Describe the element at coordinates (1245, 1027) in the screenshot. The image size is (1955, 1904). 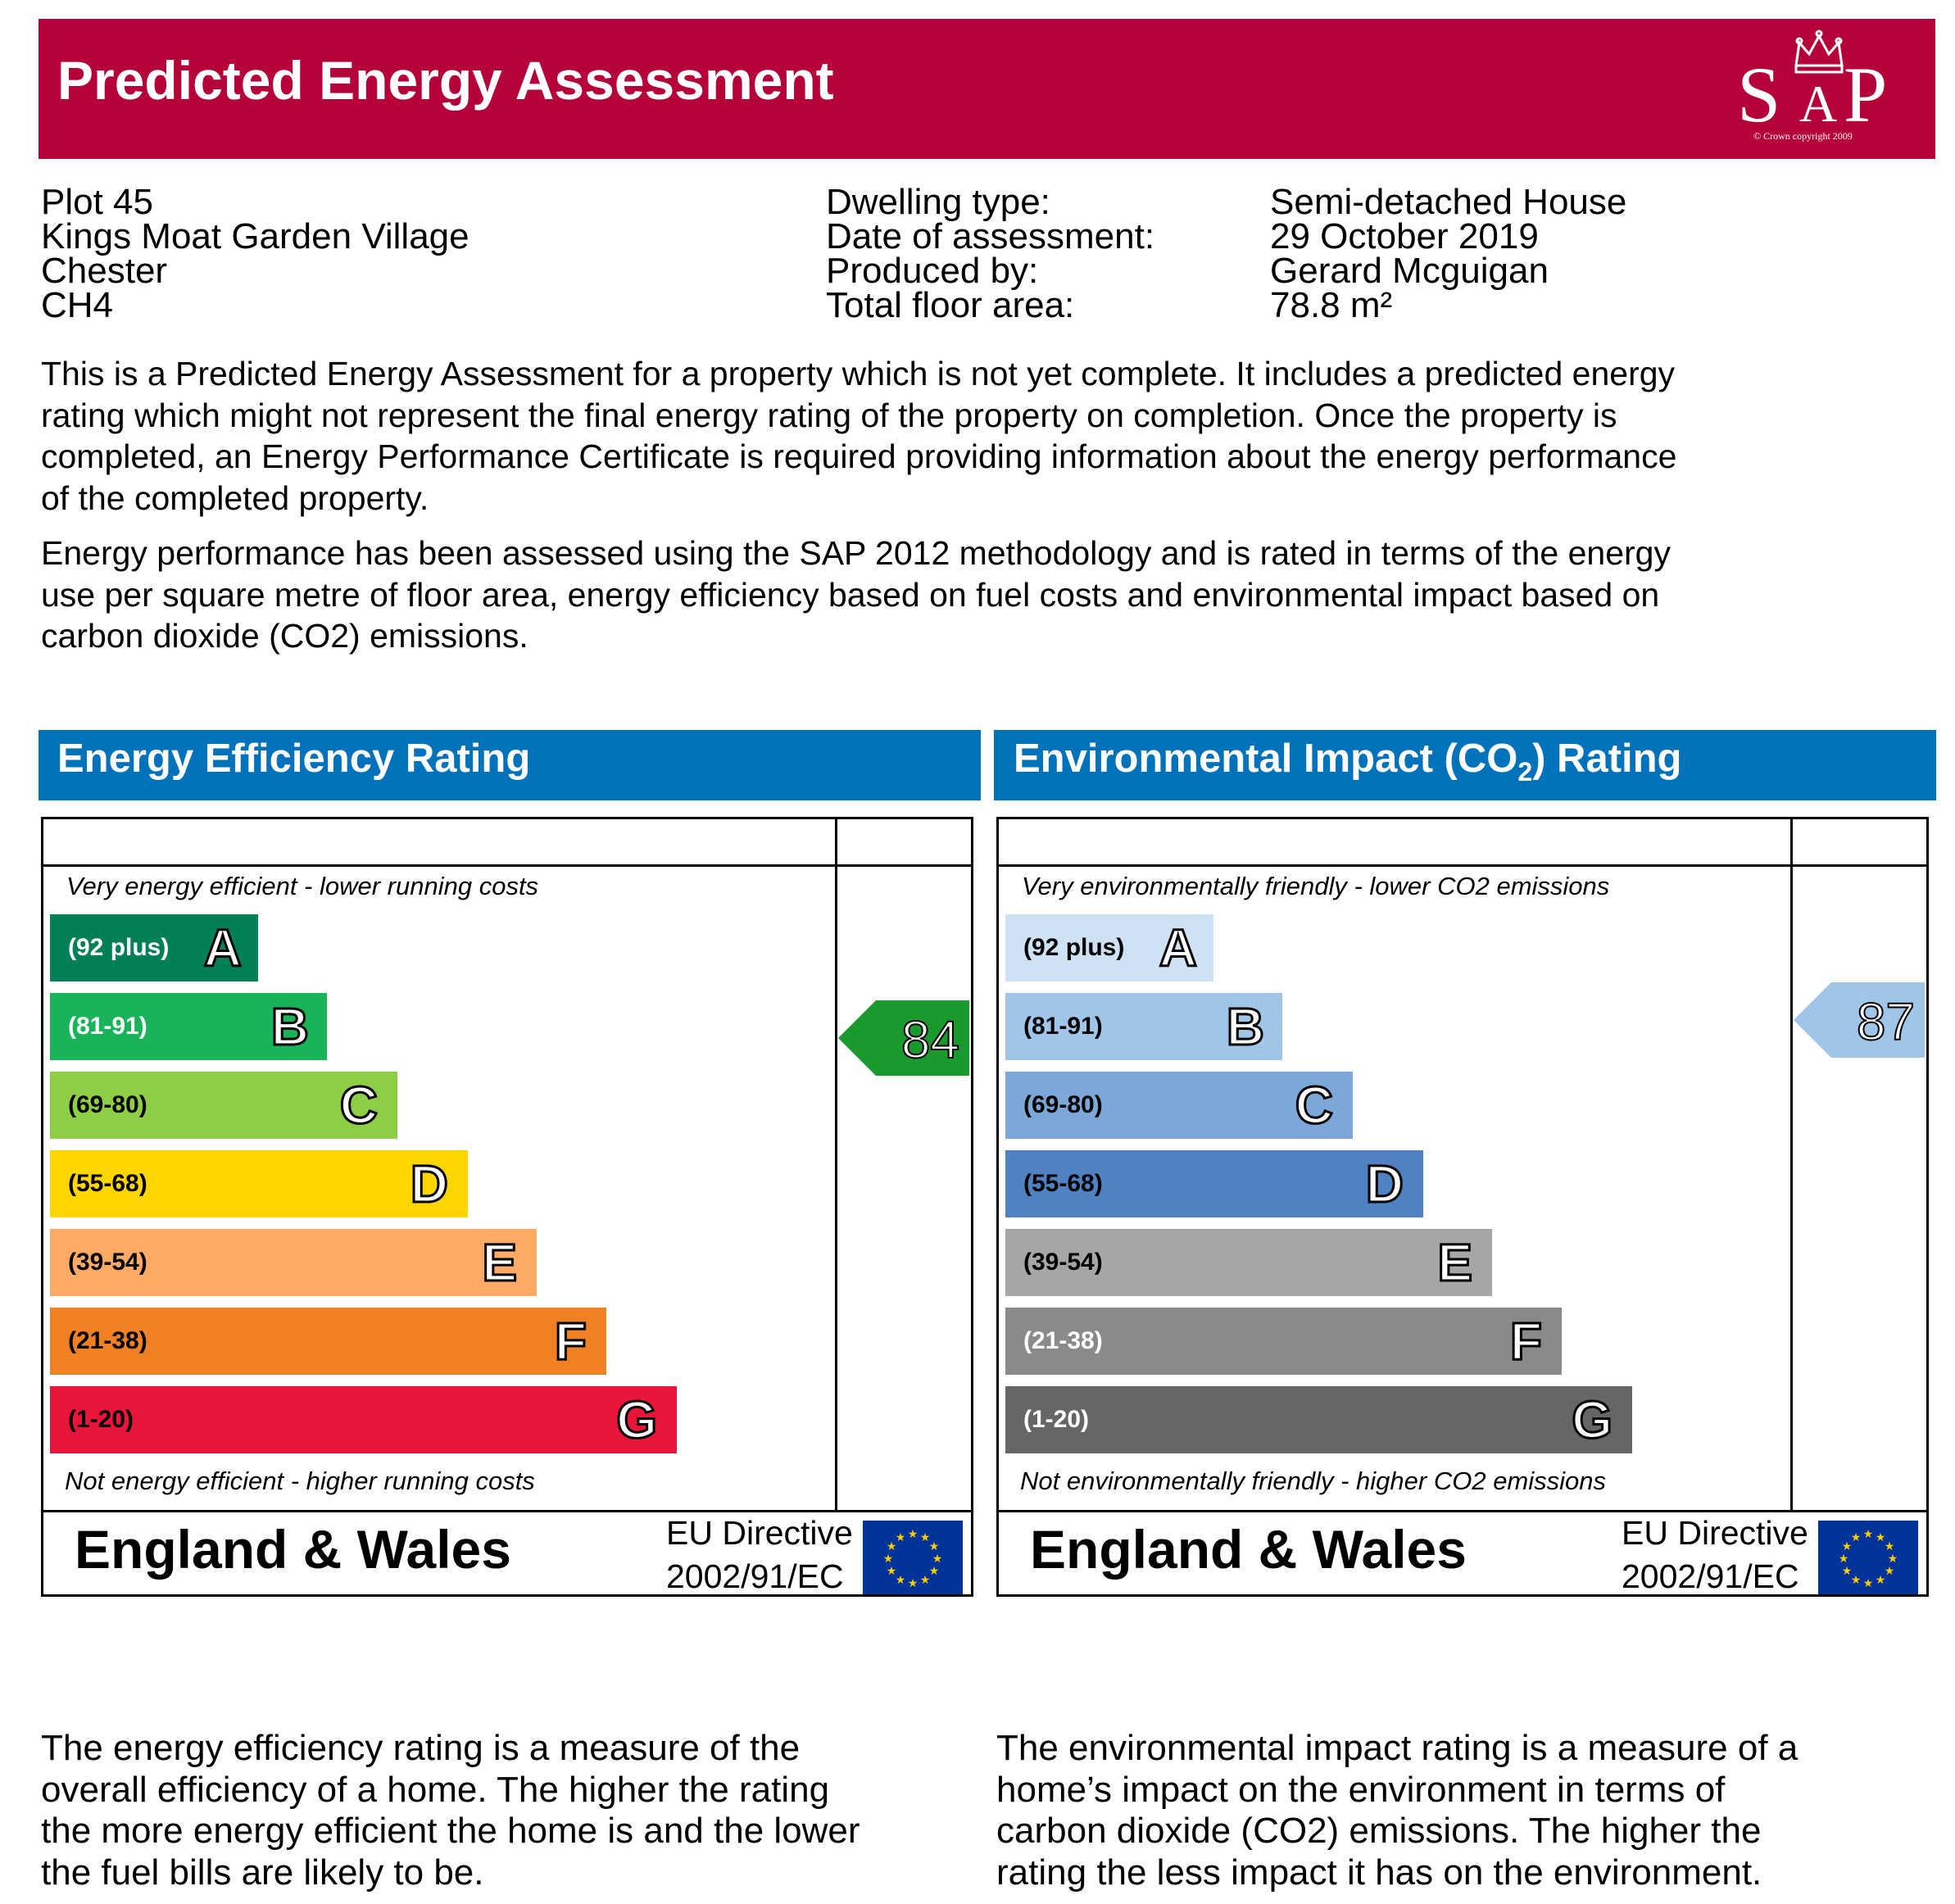
I see `band-letter: B` at that location.